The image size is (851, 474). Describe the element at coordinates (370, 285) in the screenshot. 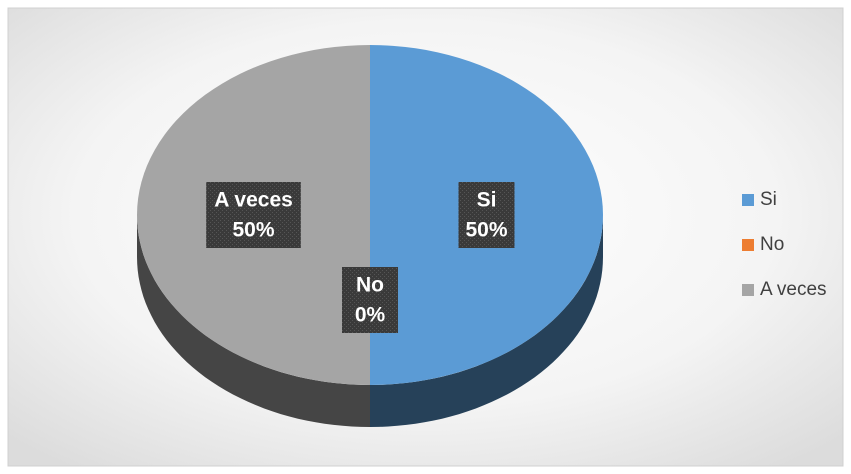

I see `label-category: No` at that location.